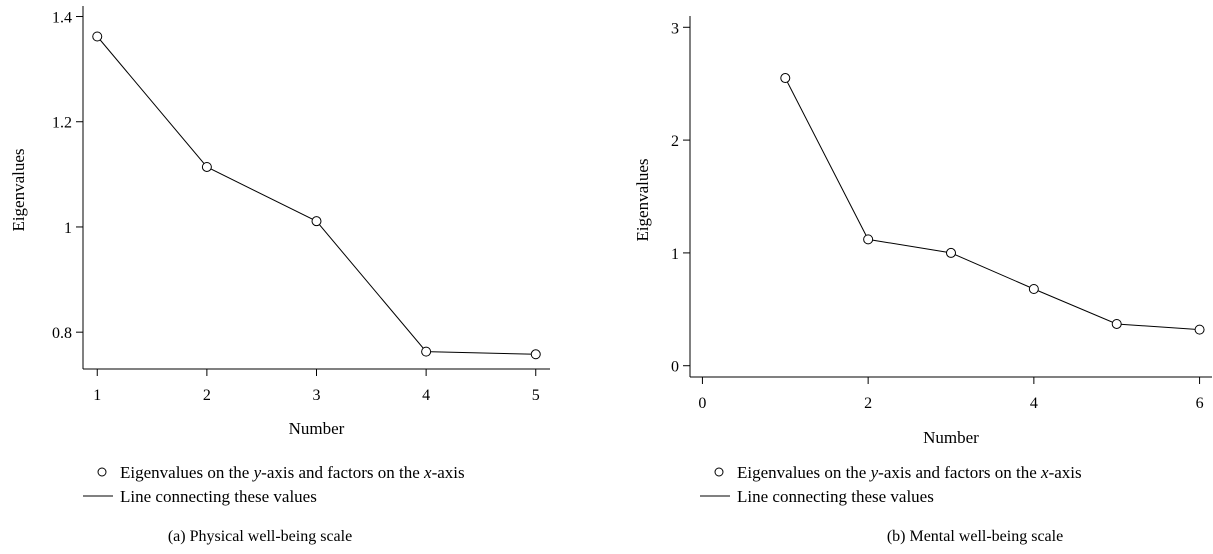 The height and width of the screenshot is (554, 1213). I want to click on y-tick-label: 0, so click(675, 367).